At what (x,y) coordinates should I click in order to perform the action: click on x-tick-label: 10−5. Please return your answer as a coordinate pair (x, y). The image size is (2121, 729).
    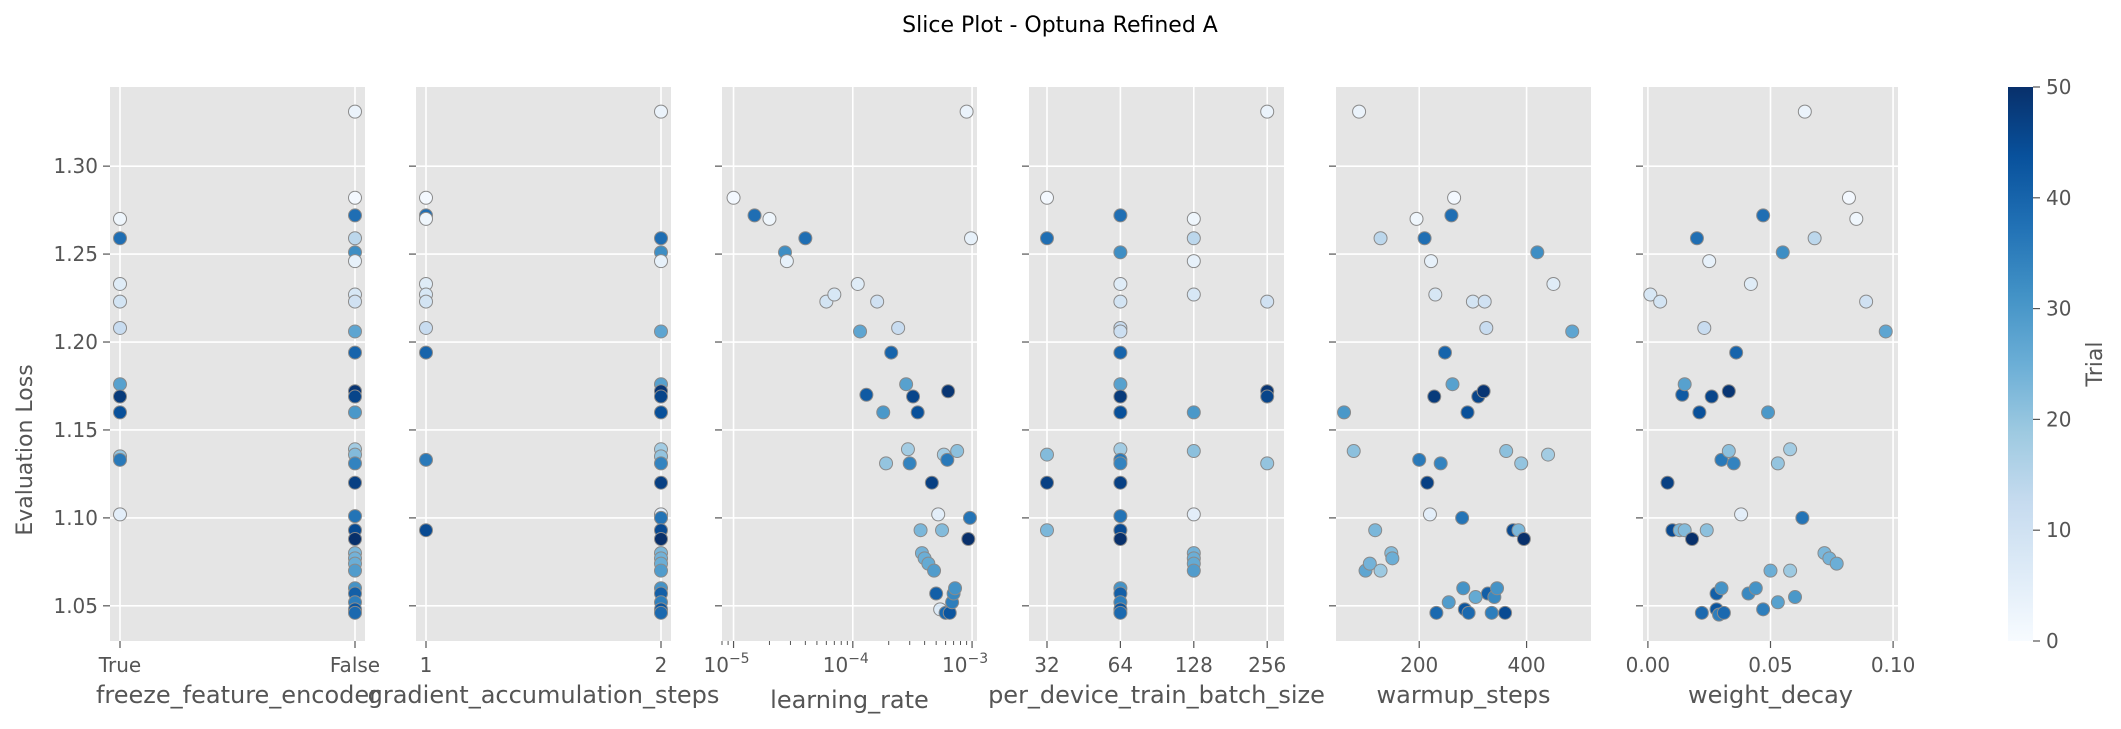
    Looking at the image, I should click on (727, 664).